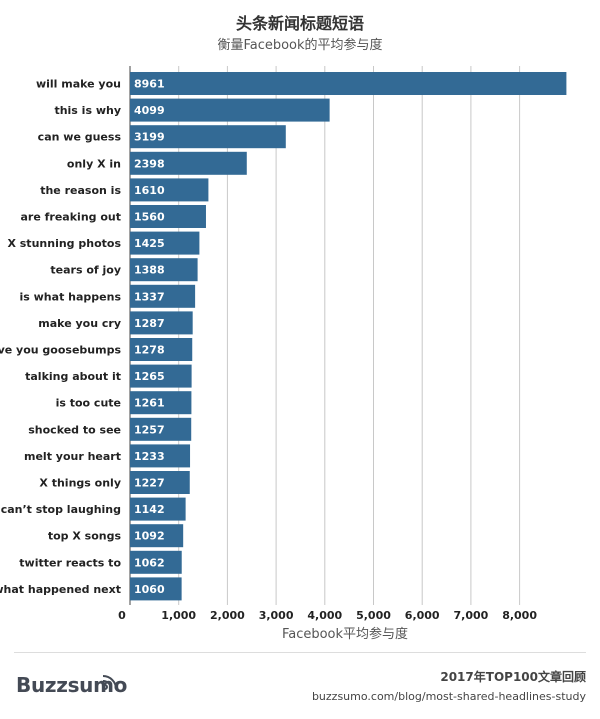 The width and height of the screenshot is (600, 719). What do you see at coordinates (149, 296) in the screenshot?
I see `bar-value-label: 1337` at bounding box center [149, 296].